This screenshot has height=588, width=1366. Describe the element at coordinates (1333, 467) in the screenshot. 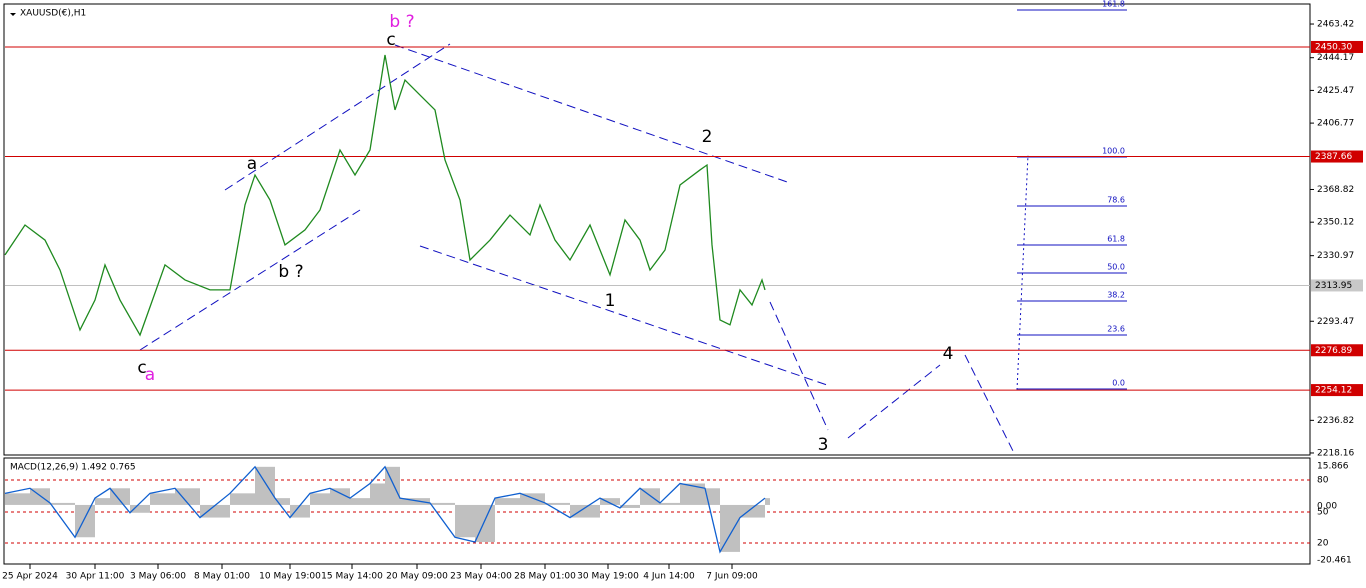

I see `macd-axis-label: 15.866` at that location.